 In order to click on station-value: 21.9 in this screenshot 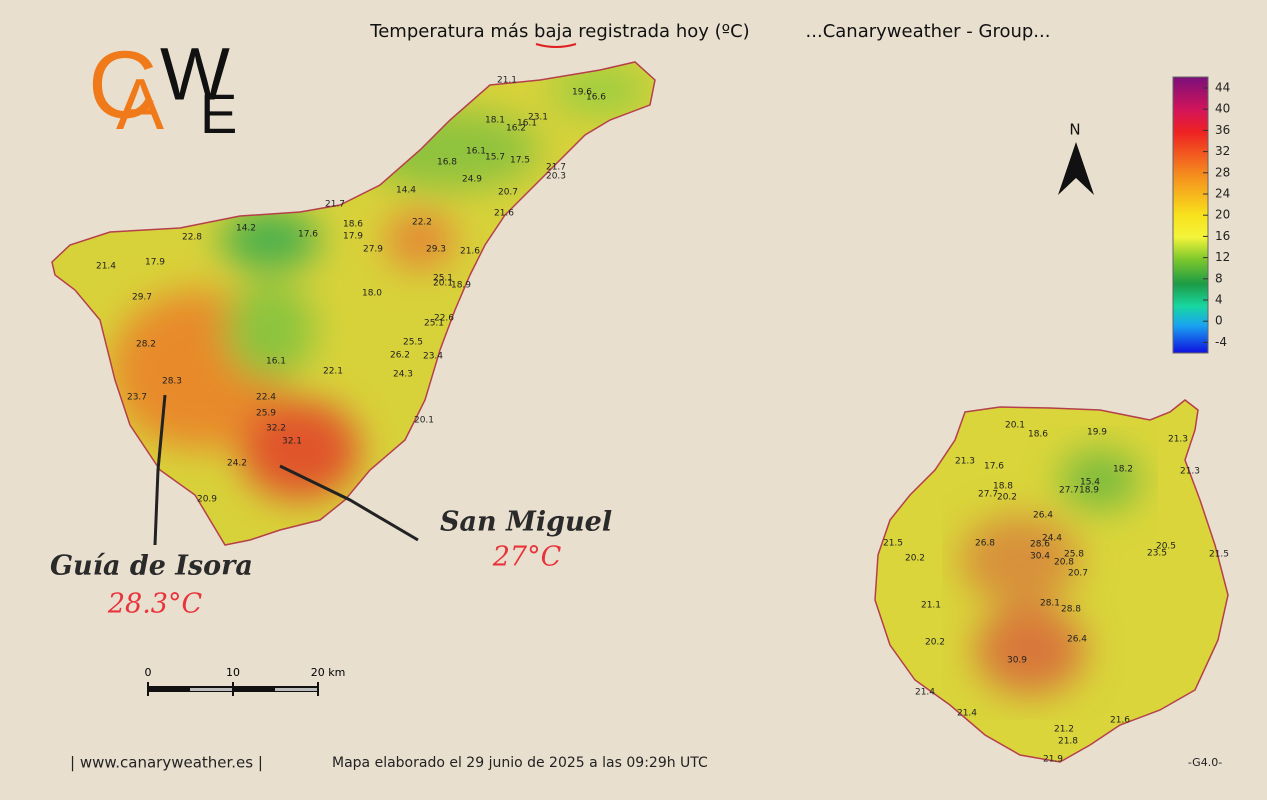, I will do `click(1053, 760)`.